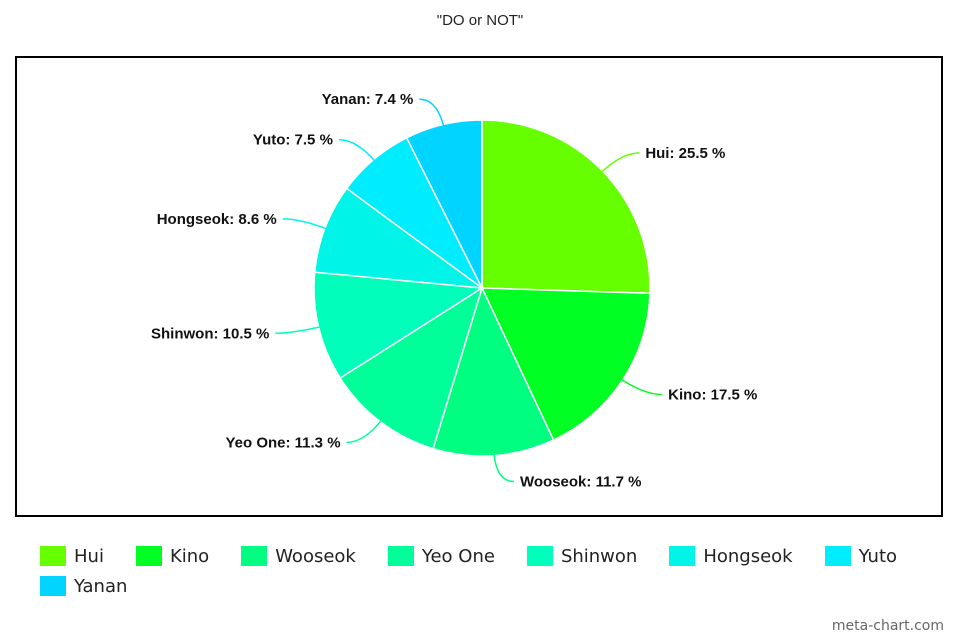 Image resolution: width=960 pixels, height=640 pixels. What do you see at coordinates (315, 556) in the screenshot?
I see `legend-label: Wooseok` at bounding box center [315, 556].